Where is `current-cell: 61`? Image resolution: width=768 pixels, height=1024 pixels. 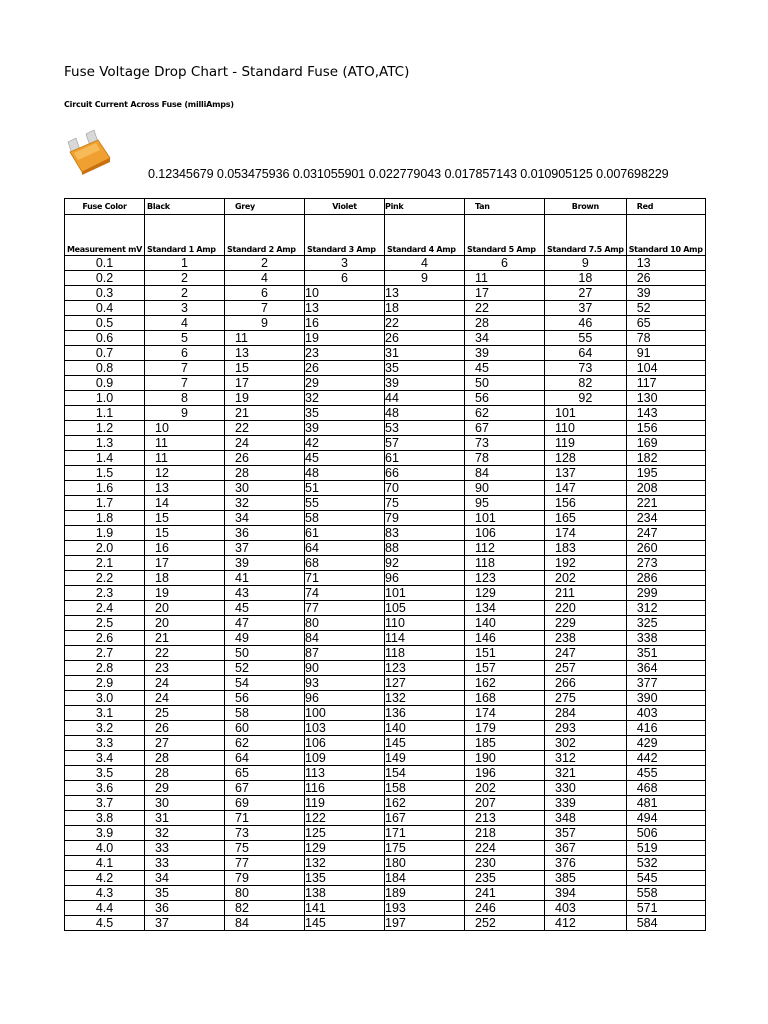 current-cell: 61 is located at coordinates (425, 458).